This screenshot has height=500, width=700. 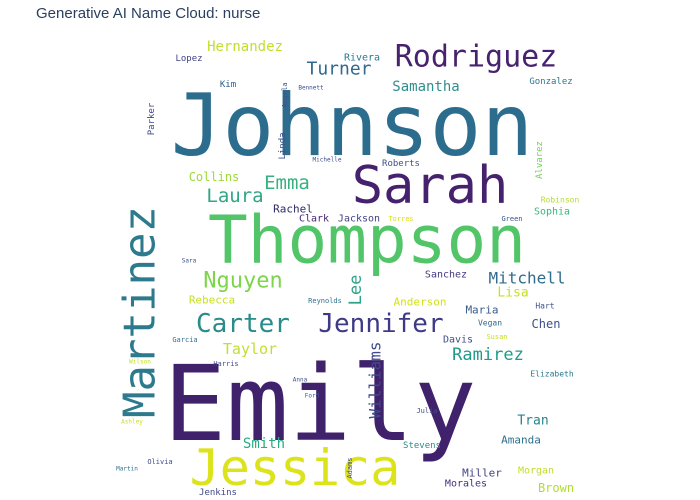 I want to click on word-clark: Clark, so click(x=314, y=219).